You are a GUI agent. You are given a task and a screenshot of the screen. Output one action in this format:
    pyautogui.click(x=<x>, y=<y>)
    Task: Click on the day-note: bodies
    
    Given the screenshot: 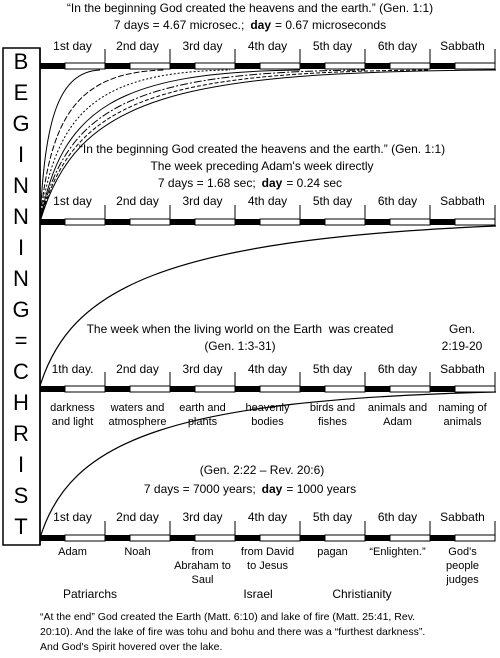 What is the action you would take?
    pyautogui.click(x=267, y=422)
    